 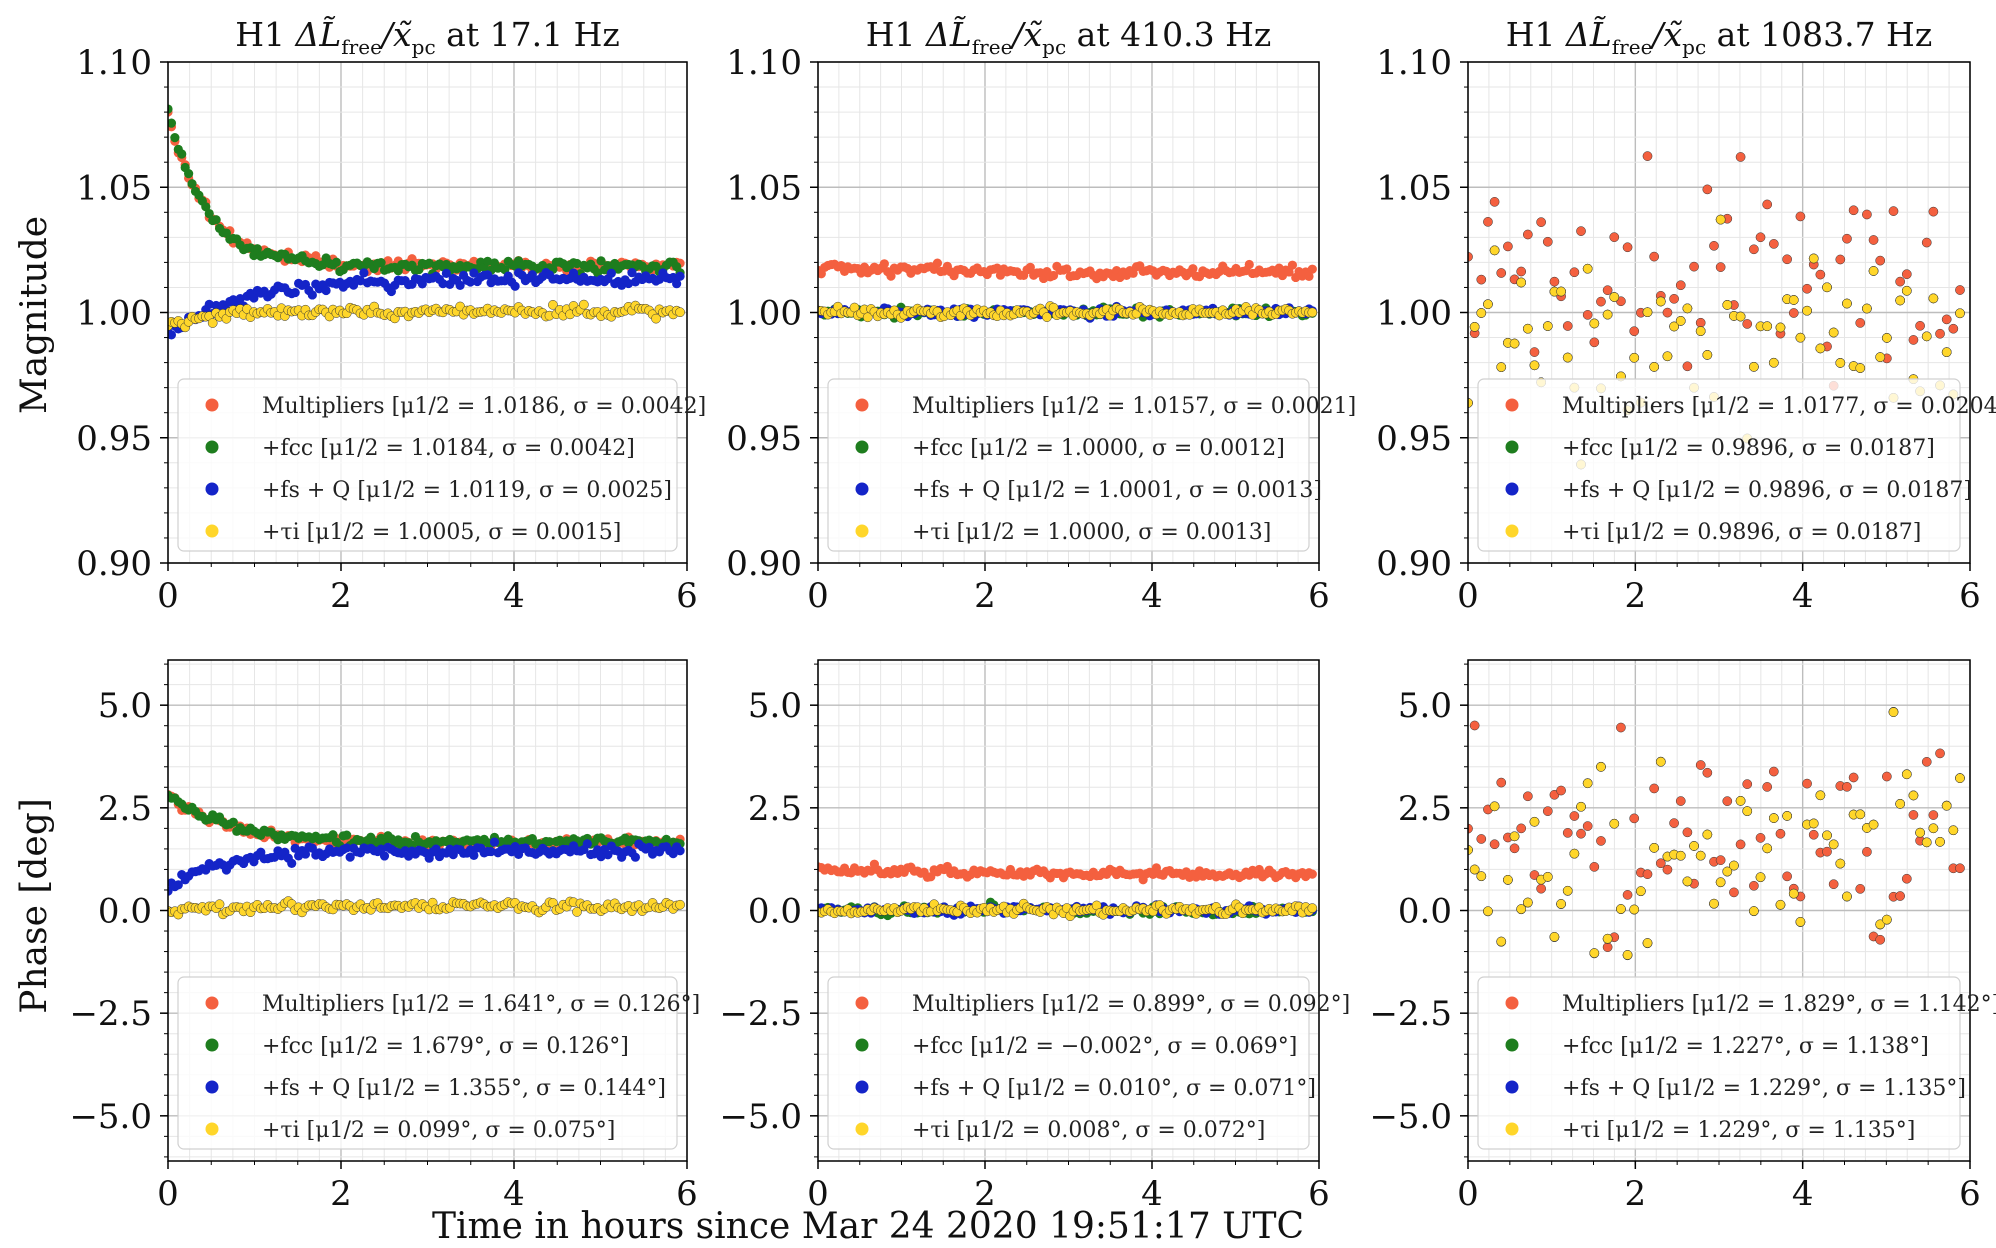 What do you see at coordinates (1319, 1194) in the screenshot?
I see `x-tick-label: 6` at bounding box center [1319, 1194].